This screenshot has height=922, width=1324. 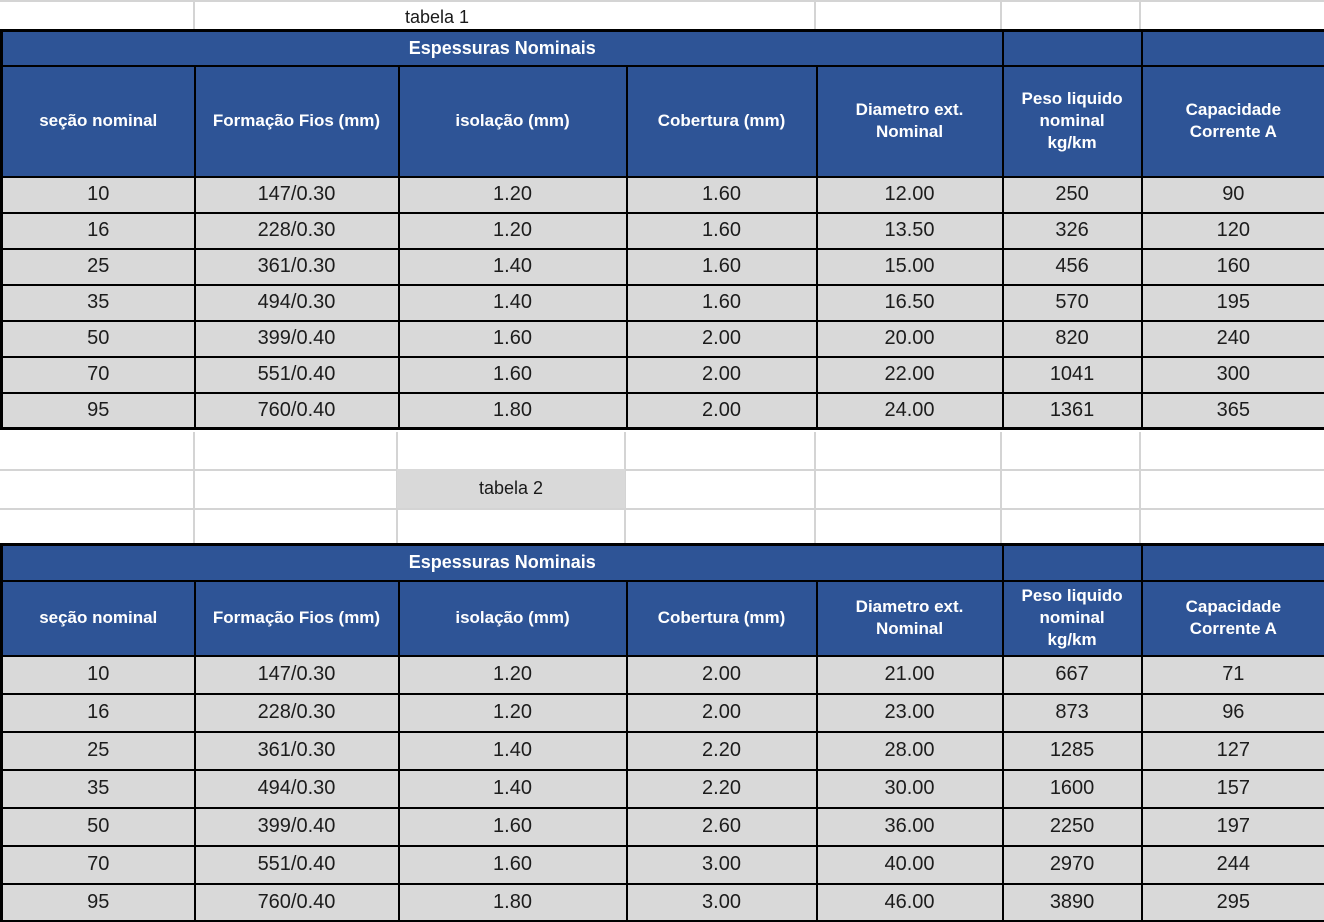 I want to click on data-cell: 36.00, so click(x=909, y=826).